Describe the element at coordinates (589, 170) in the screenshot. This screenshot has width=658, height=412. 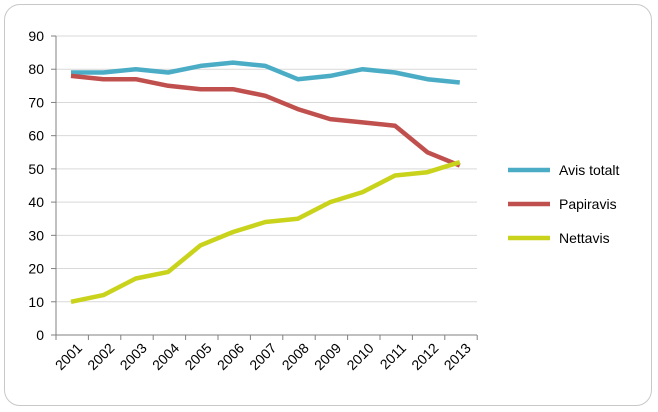
I see `legend-label: Avis totalt` at that location.